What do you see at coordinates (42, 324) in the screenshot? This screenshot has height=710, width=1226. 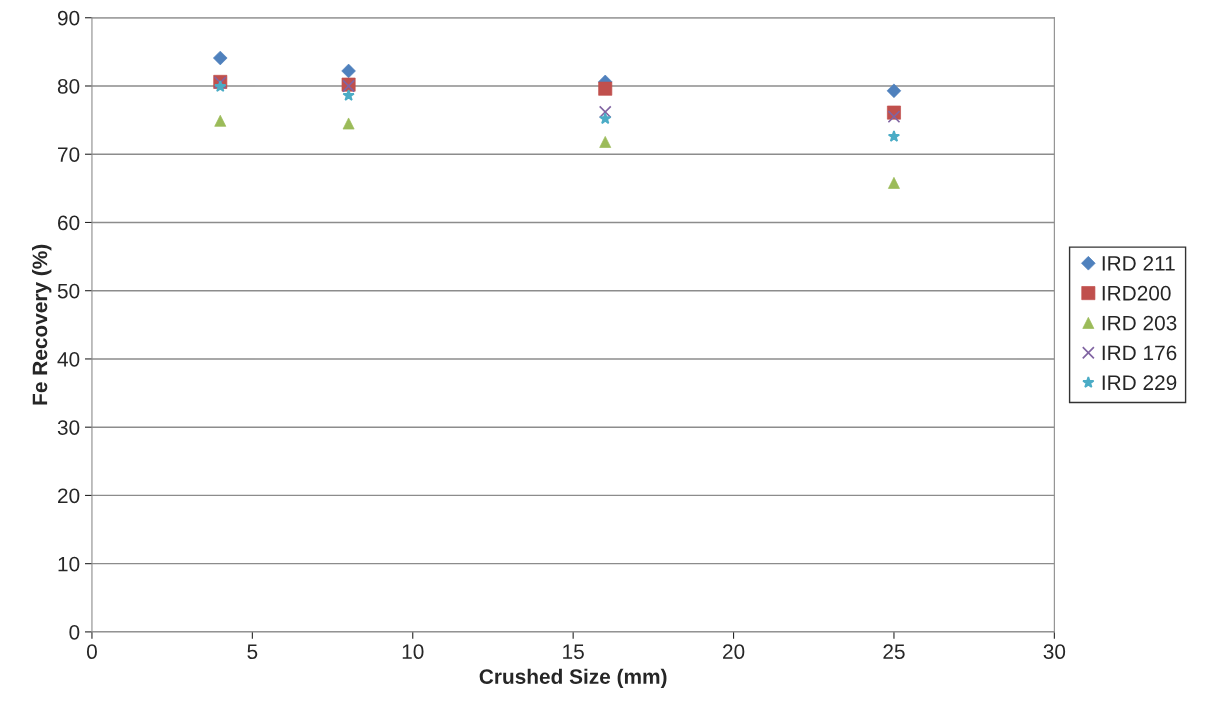 I see `y-axis-title: Fe Recovery (%)` at bounding box center [42, 324].